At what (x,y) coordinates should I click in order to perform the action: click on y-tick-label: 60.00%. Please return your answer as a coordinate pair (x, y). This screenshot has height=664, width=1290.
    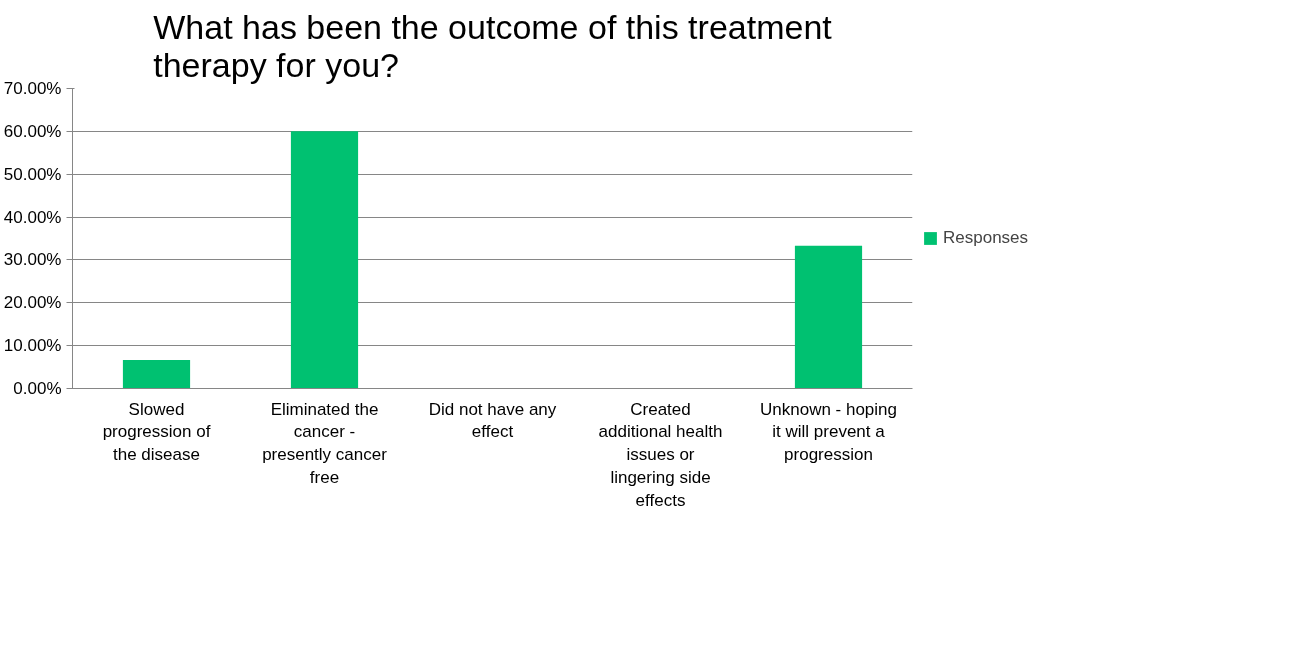
    Looking at the image, I should click on (32, 131).